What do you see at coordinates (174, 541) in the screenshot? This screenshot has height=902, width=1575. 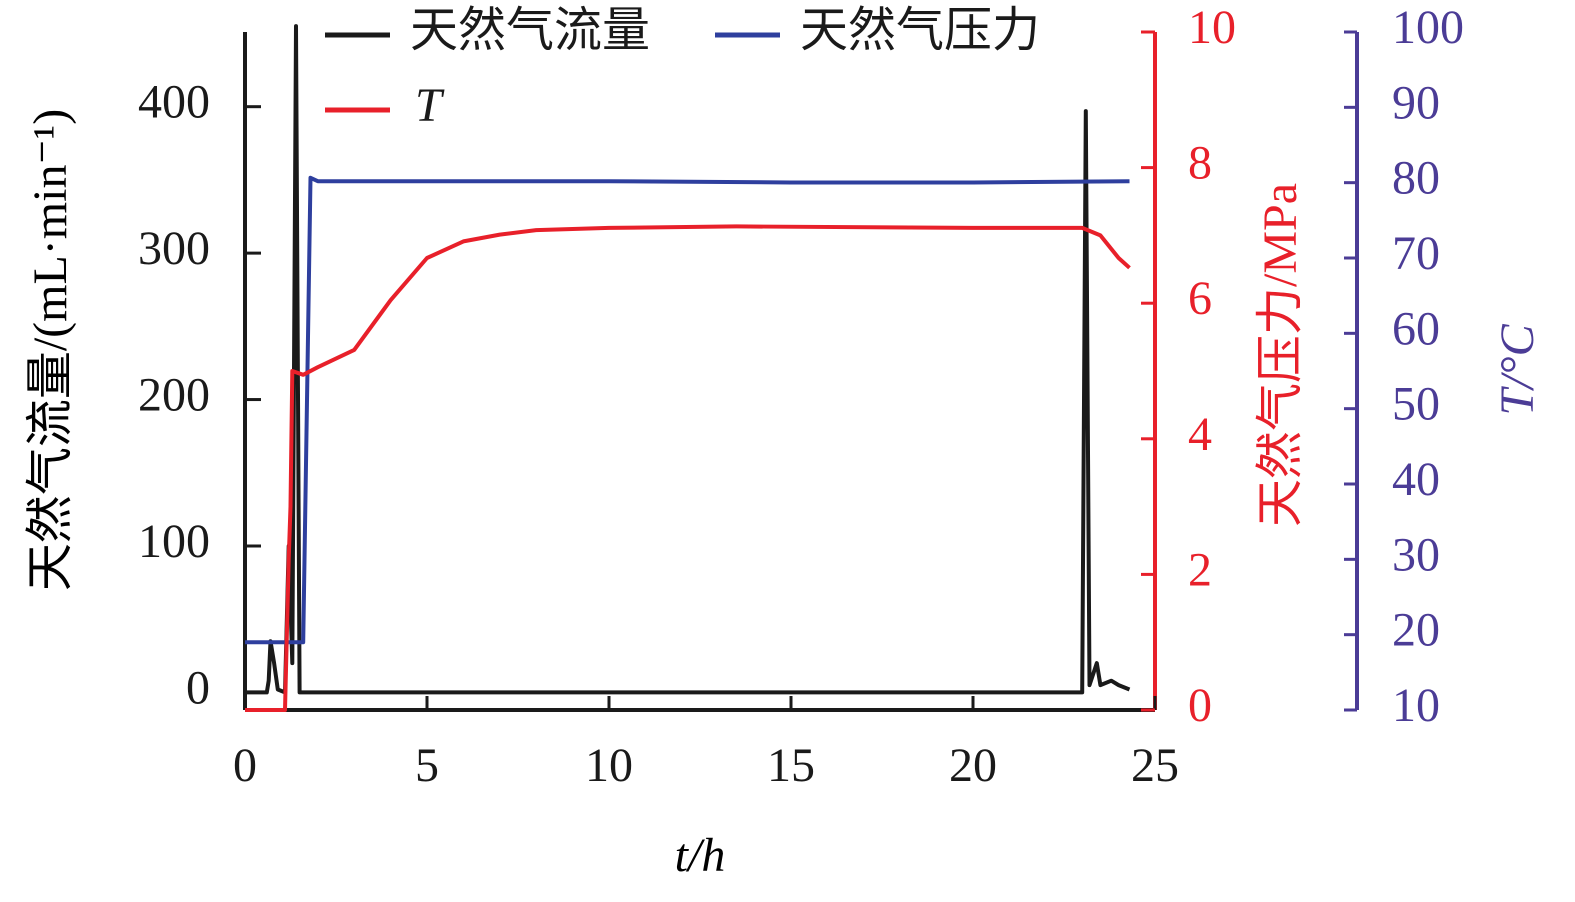 I see `y-tick-label: 100` at bounding box center [174, 541].